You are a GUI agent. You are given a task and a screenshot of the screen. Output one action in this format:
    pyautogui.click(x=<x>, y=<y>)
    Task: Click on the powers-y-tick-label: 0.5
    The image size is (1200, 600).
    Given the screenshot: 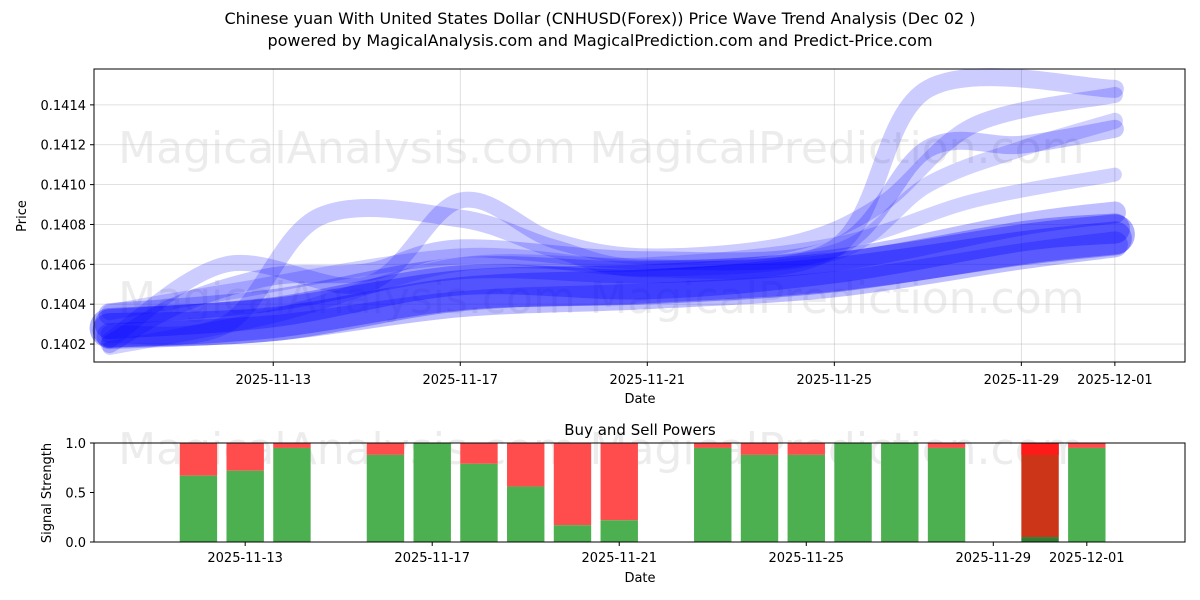 What is the action you would take?
    pyautogui.click(x=75, y=494)
    